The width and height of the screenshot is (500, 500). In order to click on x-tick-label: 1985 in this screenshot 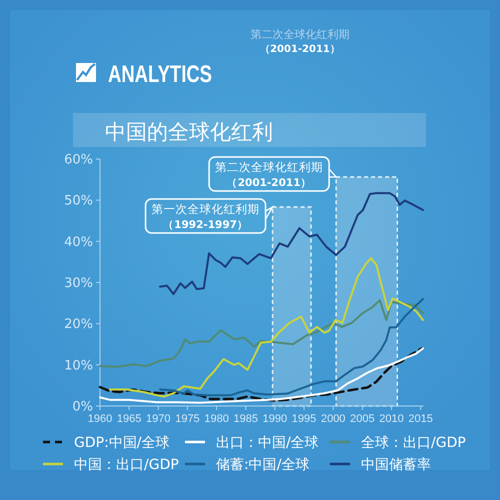, I will do `click(246, 419)`.